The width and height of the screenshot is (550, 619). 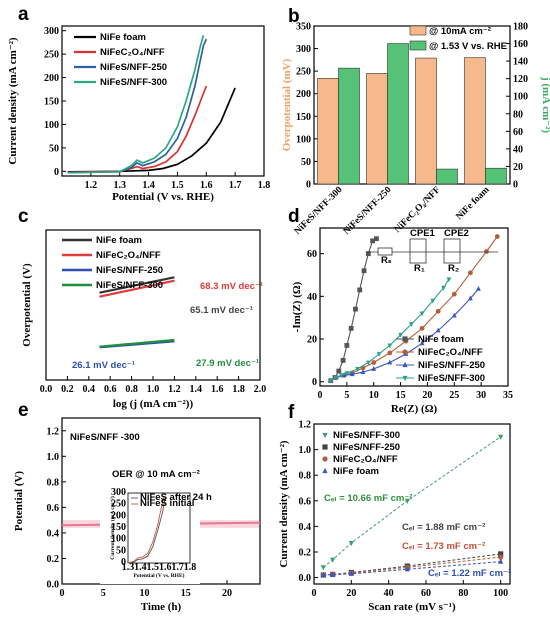 What do you see at coordinates (518, 167) in the screenshot?
I see `y2-tick-label: 20` at bounding box center [518, 167].